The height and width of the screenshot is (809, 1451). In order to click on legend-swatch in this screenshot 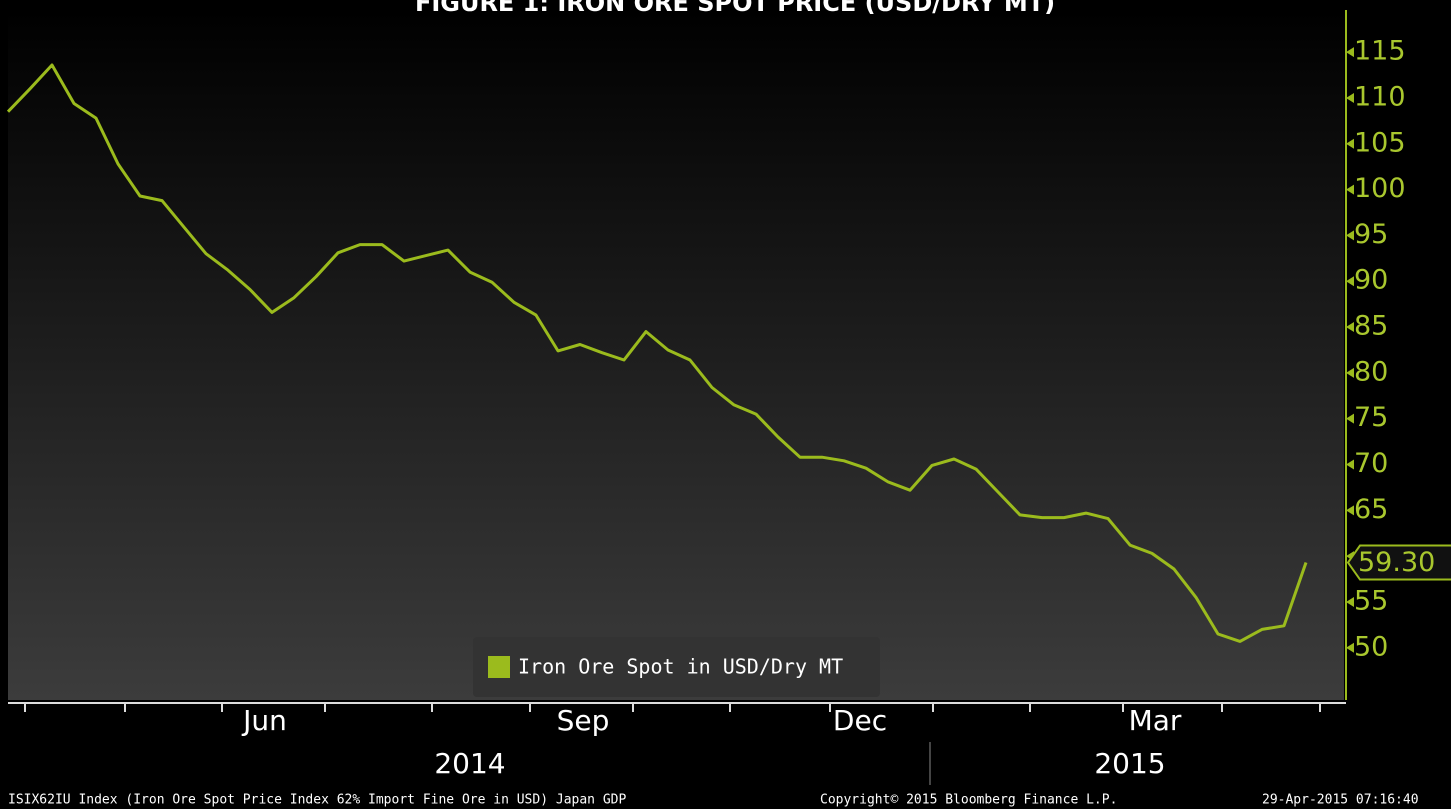, I will do `click(499, 667)`.